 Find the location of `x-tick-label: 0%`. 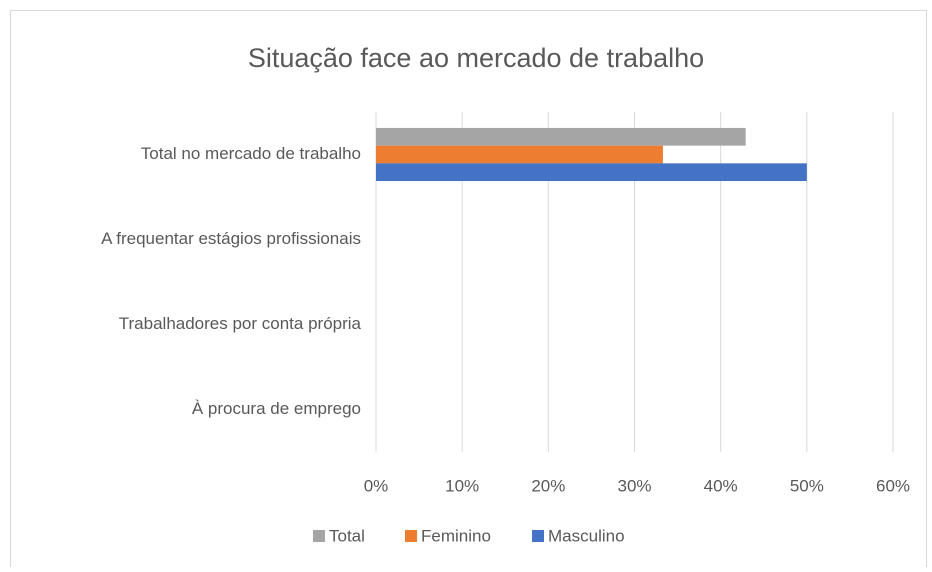

x-tick-label: 0% is located at coordinates (376, 485).